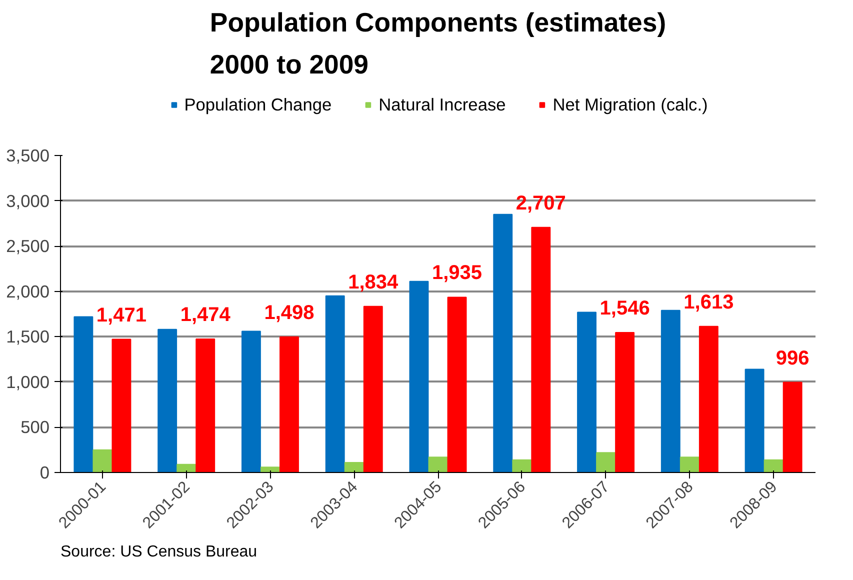 The image size is (853, 580). Describe the element at coordinates (289, 313) in the screenshot. I see `data-label: 1,498` at that location.